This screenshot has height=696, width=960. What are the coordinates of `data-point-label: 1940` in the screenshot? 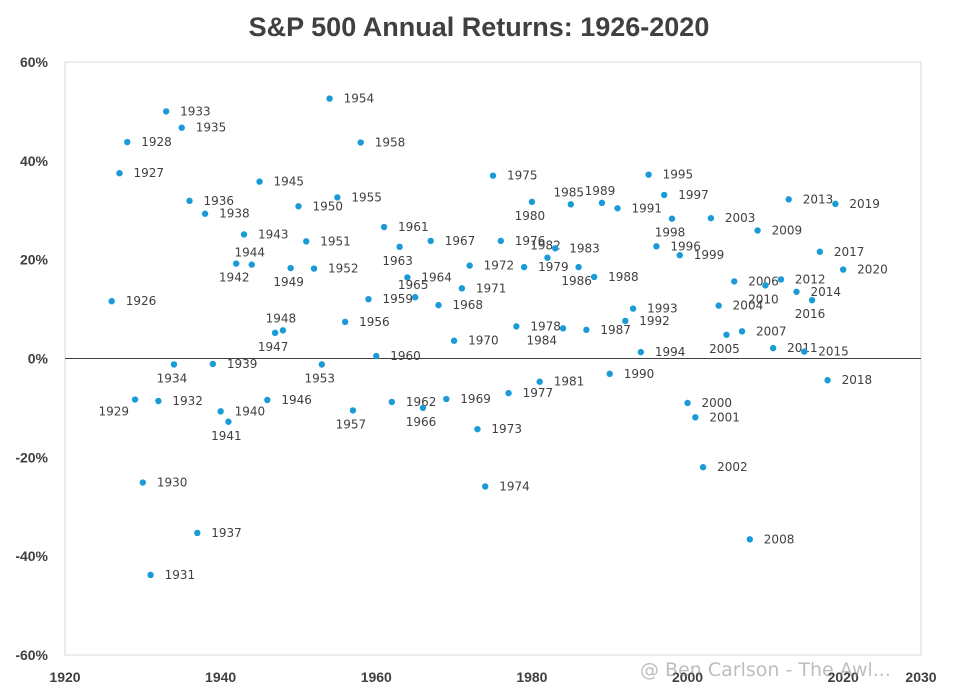 It's located at (250, 411).